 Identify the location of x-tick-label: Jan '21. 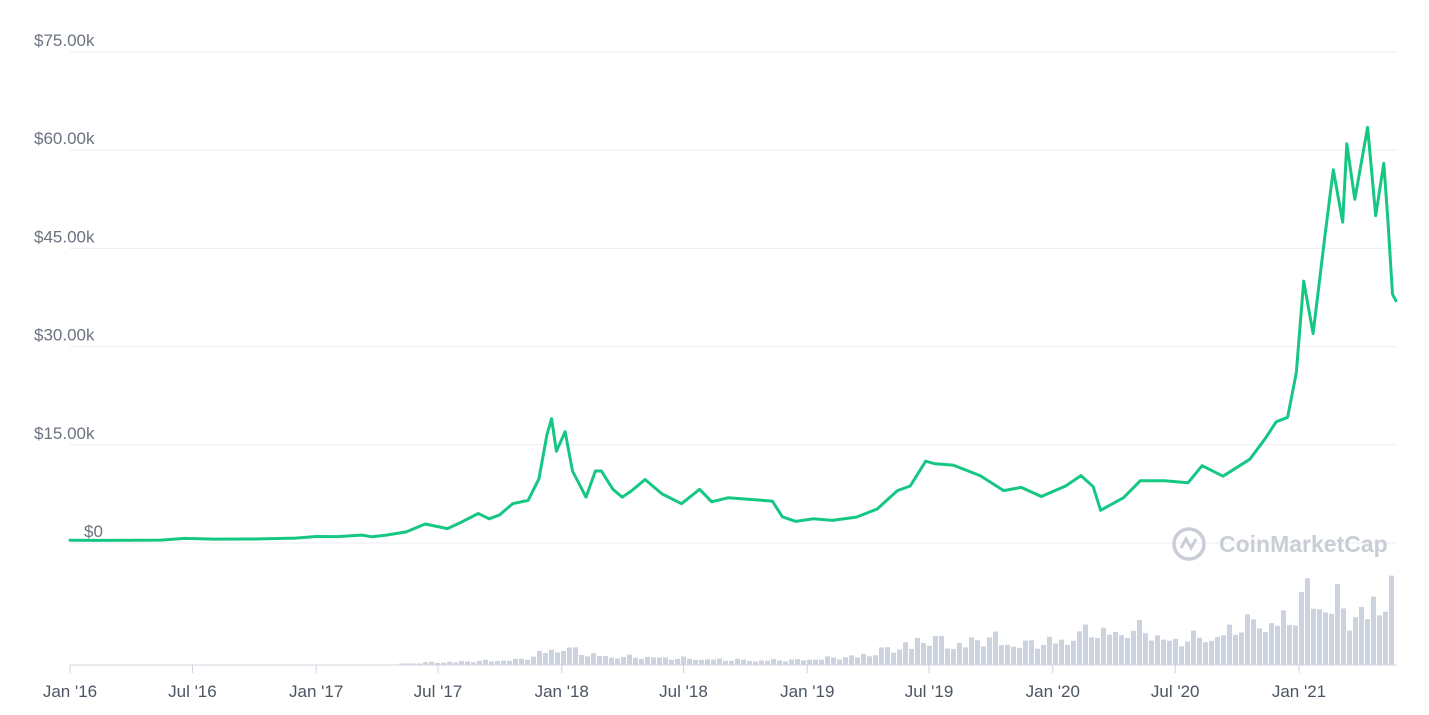
(1299, 691).